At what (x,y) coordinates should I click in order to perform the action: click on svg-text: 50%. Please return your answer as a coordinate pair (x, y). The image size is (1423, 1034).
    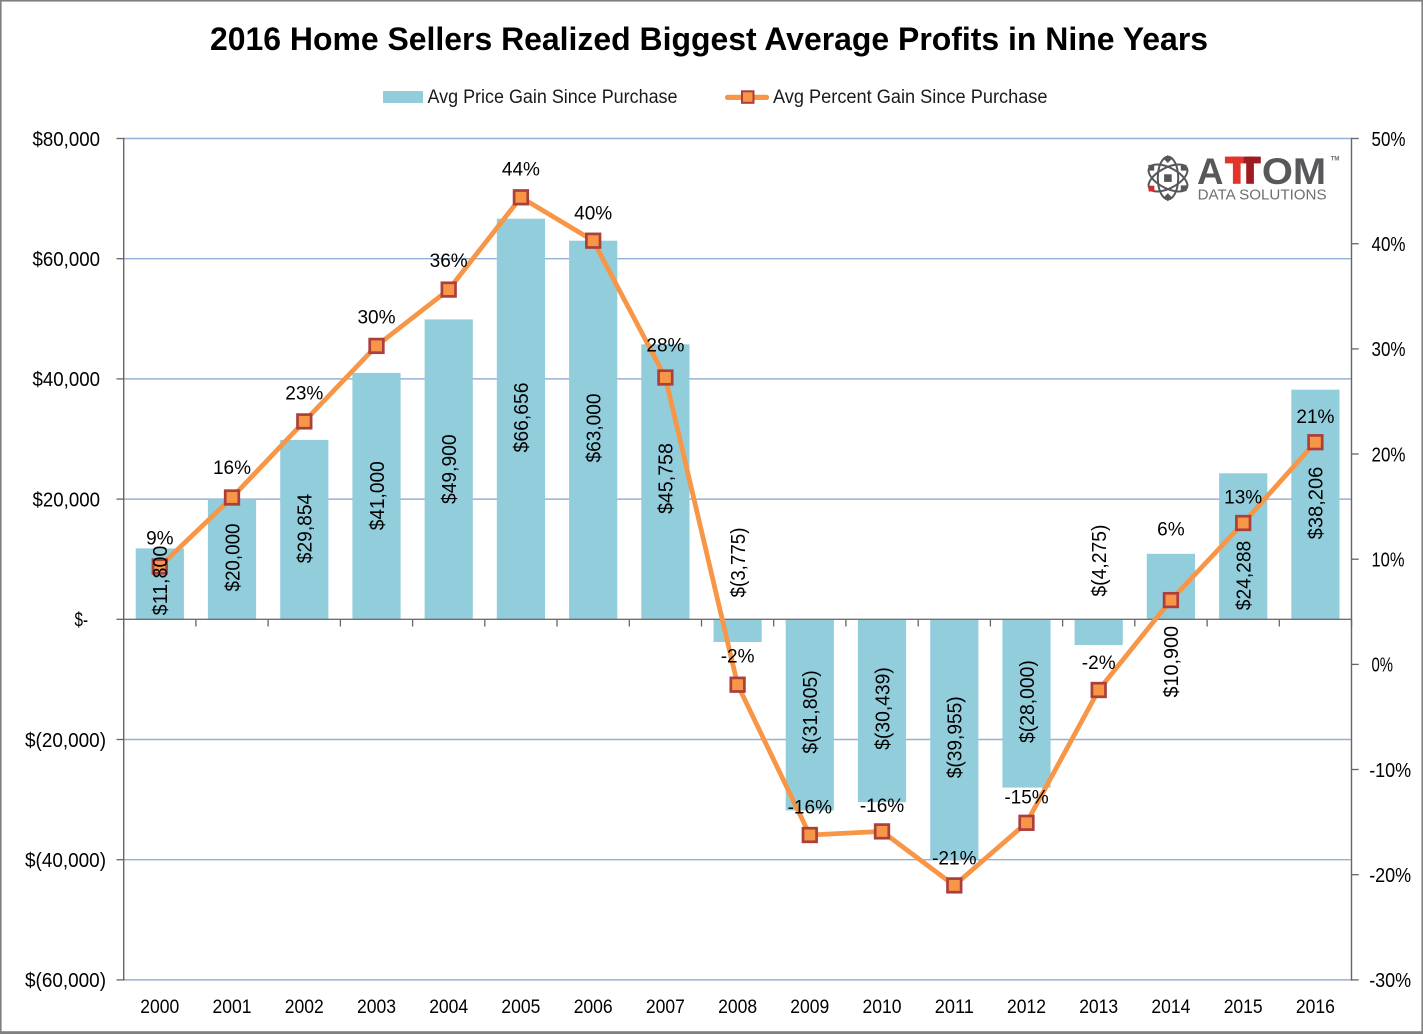
    Looking at the image, I should click on (1389, 140).